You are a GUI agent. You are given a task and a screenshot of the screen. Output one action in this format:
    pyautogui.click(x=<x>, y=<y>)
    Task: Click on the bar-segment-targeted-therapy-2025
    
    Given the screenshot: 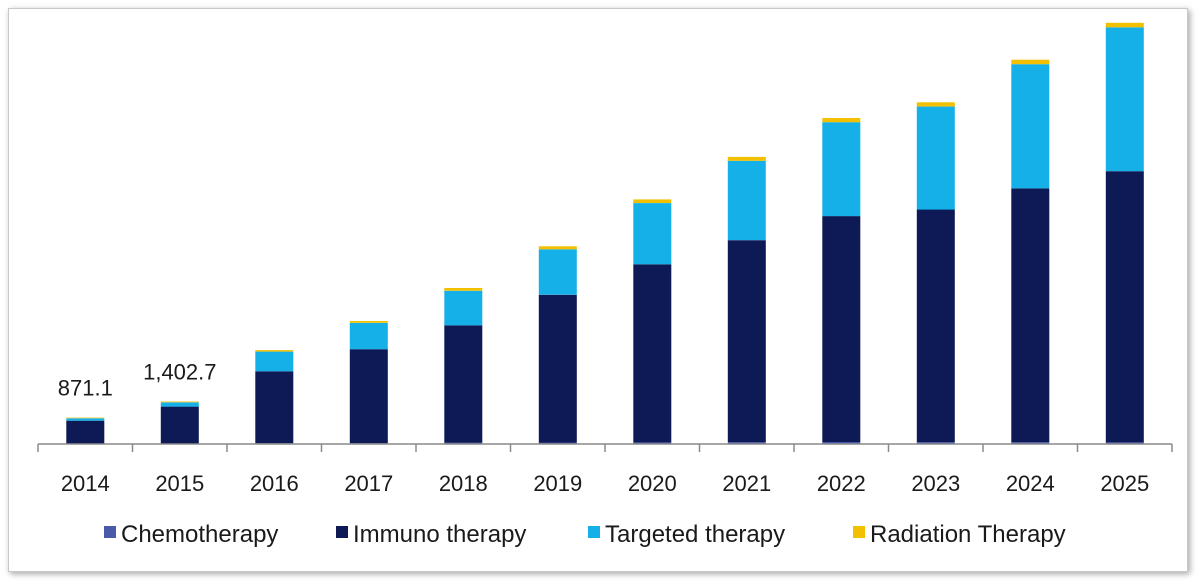 What is the action you would take?
    pyautogui.click(x=1124, y=99)
    